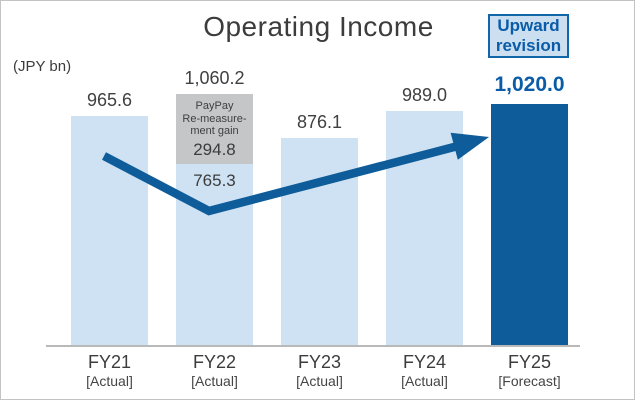 Image resolution: width=635 pixels, height=400 pixels. What do you see at coordinates (528, 45) in the screenshot?
I see `badge-line2: revision` at bounding box center [528, 45].